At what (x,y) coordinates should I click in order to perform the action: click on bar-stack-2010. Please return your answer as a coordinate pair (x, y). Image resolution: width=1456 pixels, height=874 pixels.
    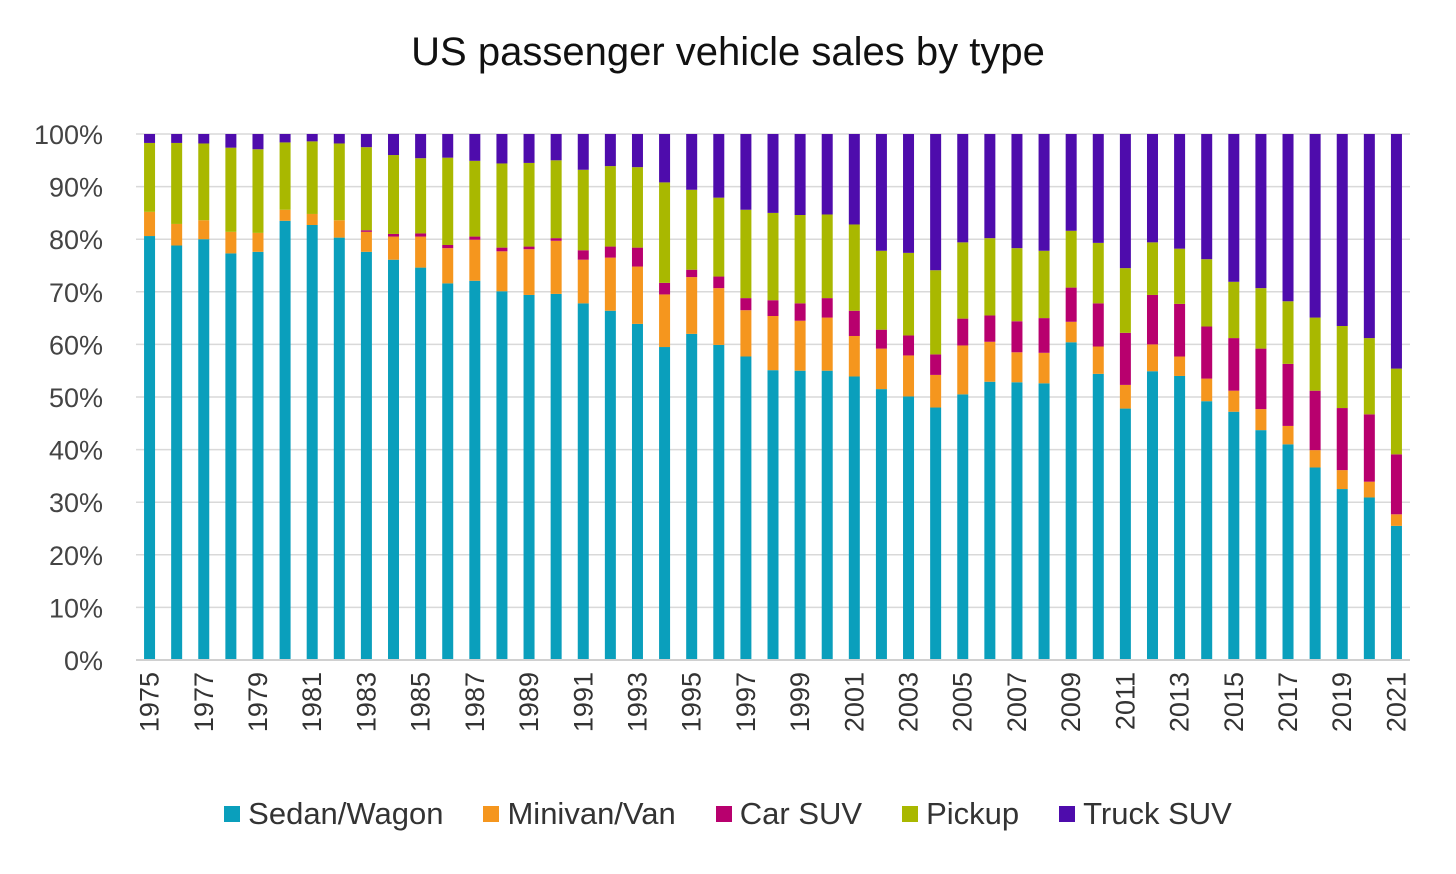
    Looking at the image, I should click on (1098, 397).